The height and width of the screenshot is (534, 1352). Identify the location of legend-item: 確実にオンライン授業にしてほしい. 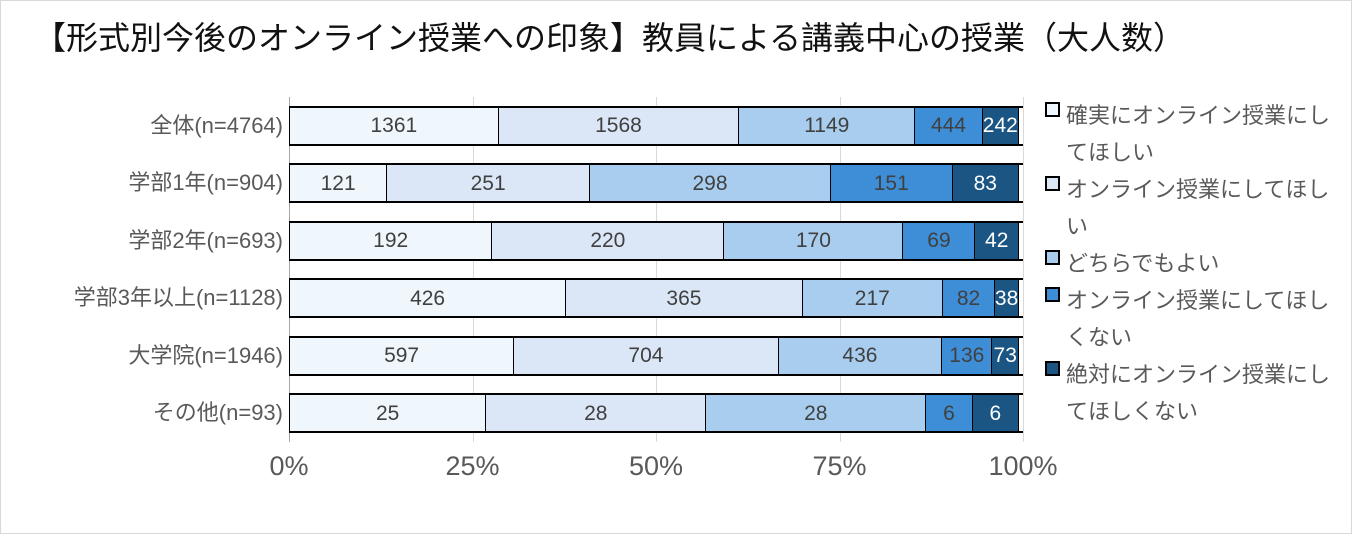
(1191, 134).